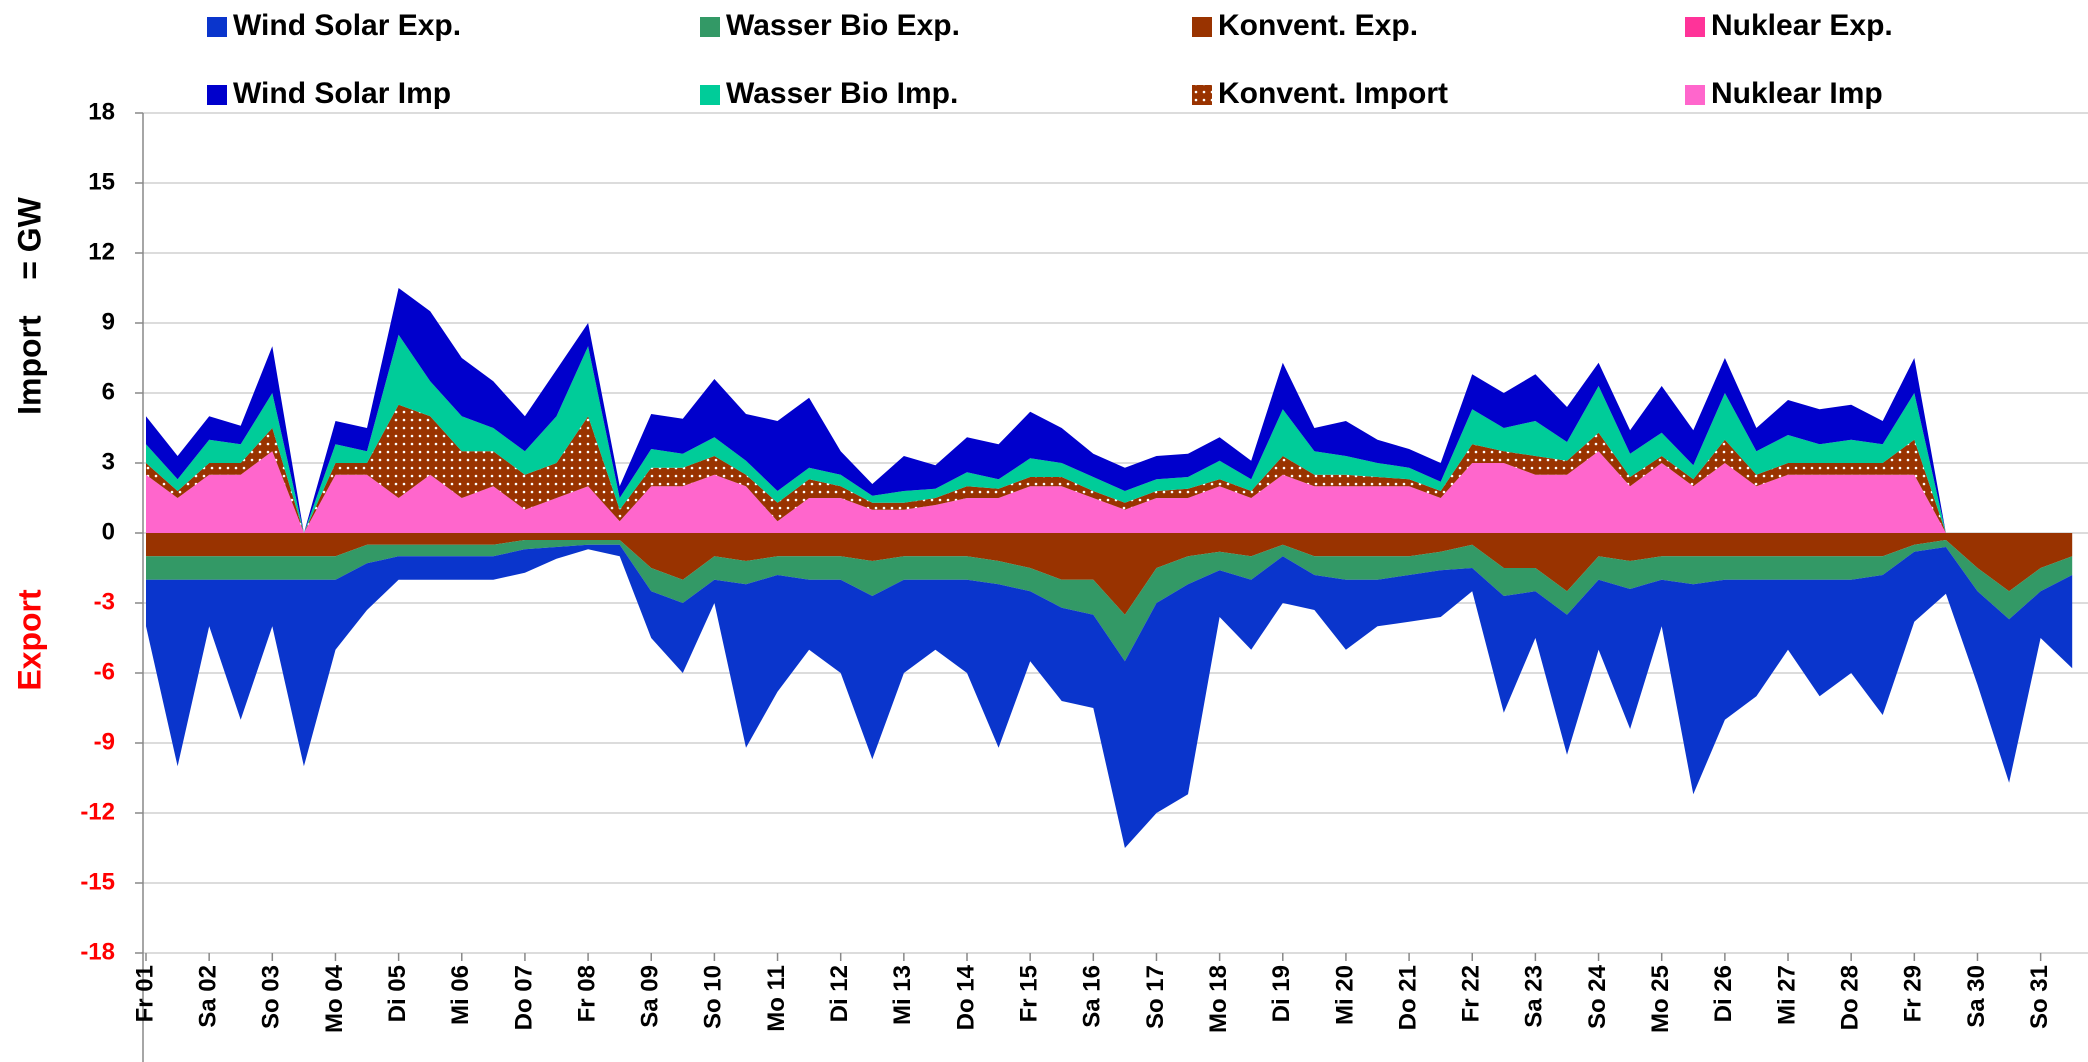 This screenshot has height=1062, width=2088. What do you see at coordinates (342, 93) in the screenshot?
I see `legend-label: Wind Solar Imp` at bounding box center [342, 93].